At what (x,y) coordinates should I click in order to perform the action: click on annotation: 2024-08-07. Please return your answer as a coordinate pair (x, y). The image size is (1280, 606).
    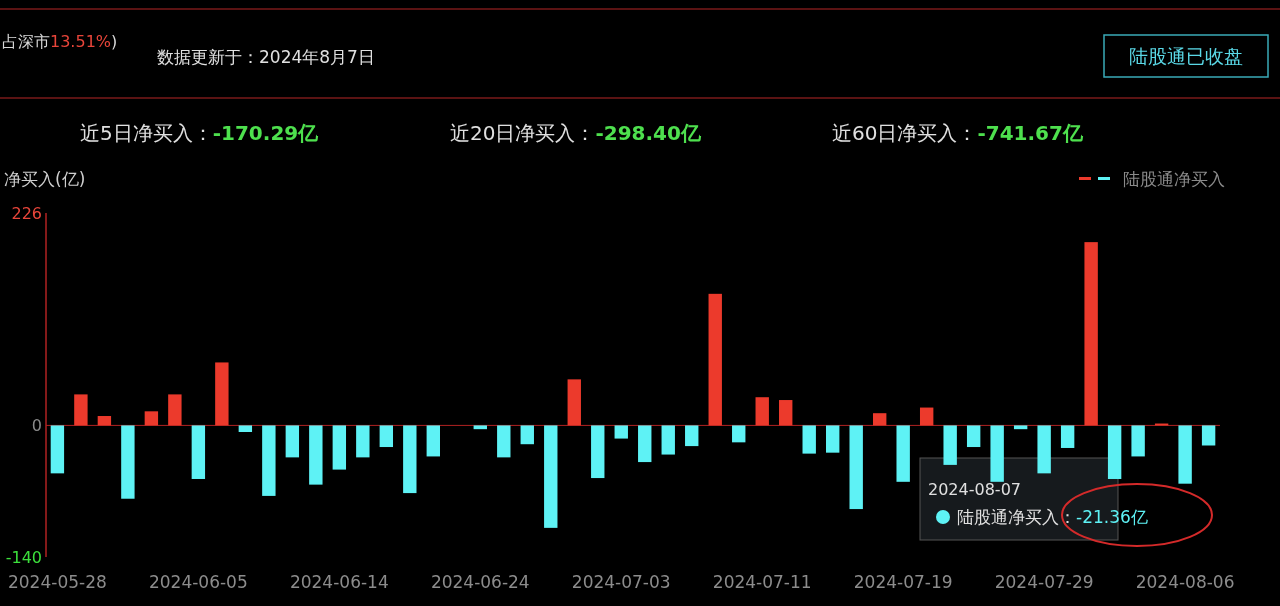
    Looking at the image, I should click on (974, 489).